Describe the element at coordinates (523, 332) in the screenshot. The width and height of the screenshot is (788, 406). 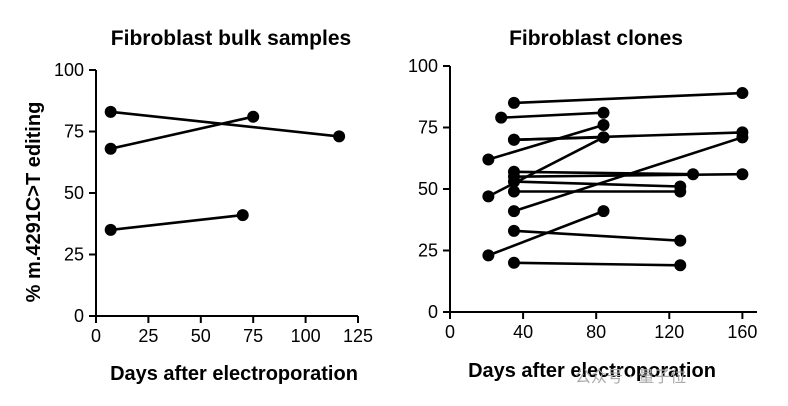
I see `x-tick-label: 40` at that location.